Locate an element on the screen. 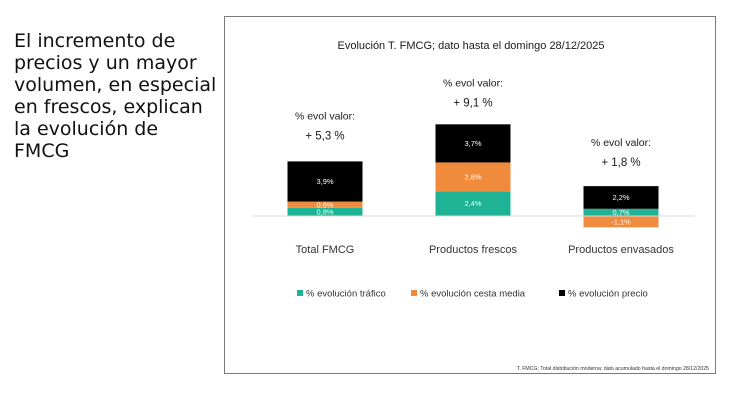 The width and height of the screenshot is (740, 400). value-change-figure: + 5,3 % is located at coordinates (324, 136).